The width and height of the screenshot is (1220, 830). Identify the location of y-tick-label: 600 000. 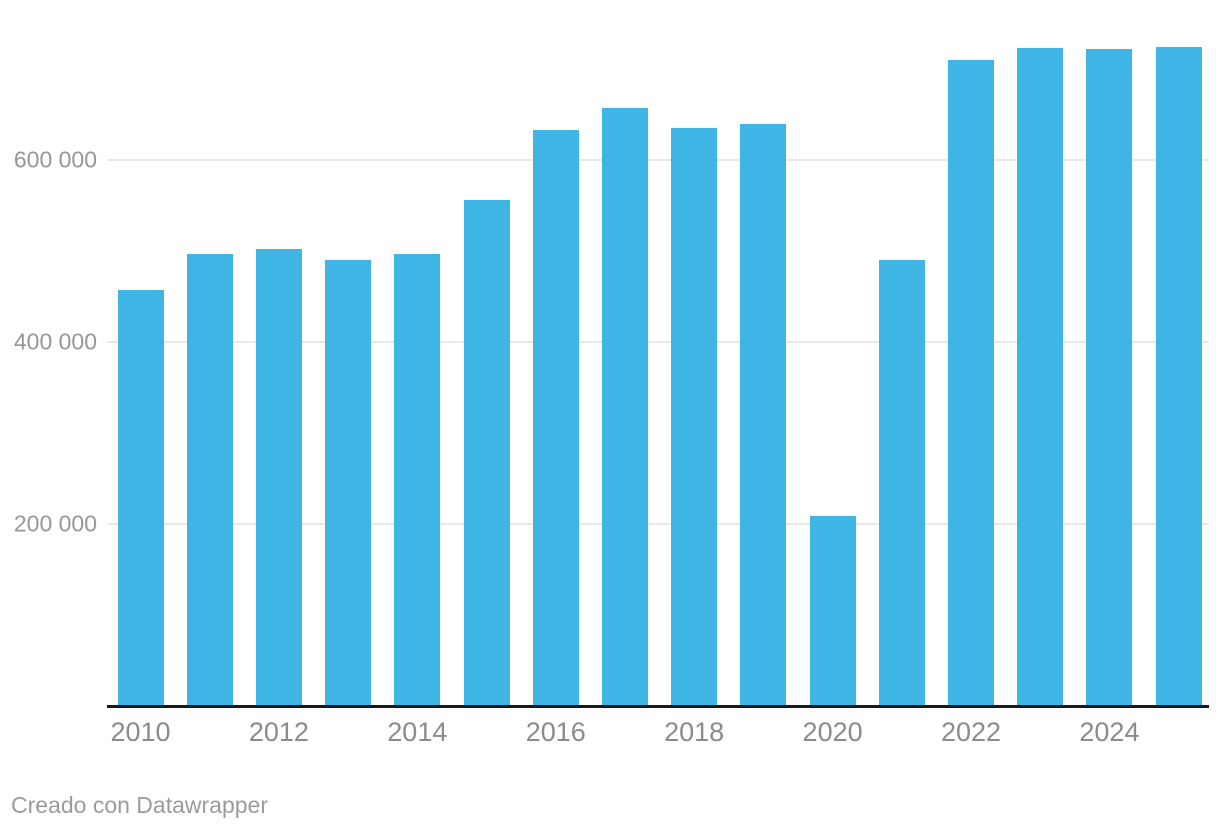
(55, 159).